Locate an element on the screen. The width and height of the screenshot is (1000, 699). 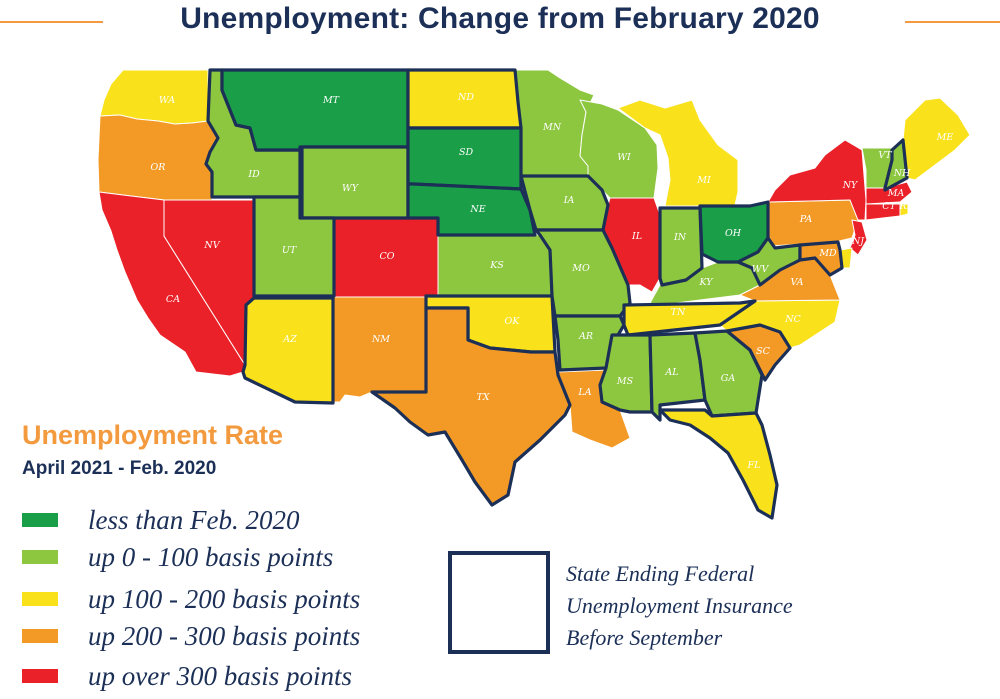
state-label-oh: OH is located at coordinates (733, 233).